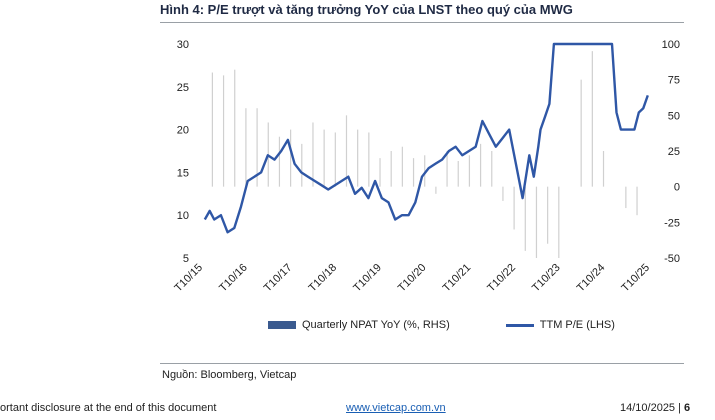 This screenshot has width=715, height=420. I want to click on x-tick-label: T10/16, so click(233, 278).